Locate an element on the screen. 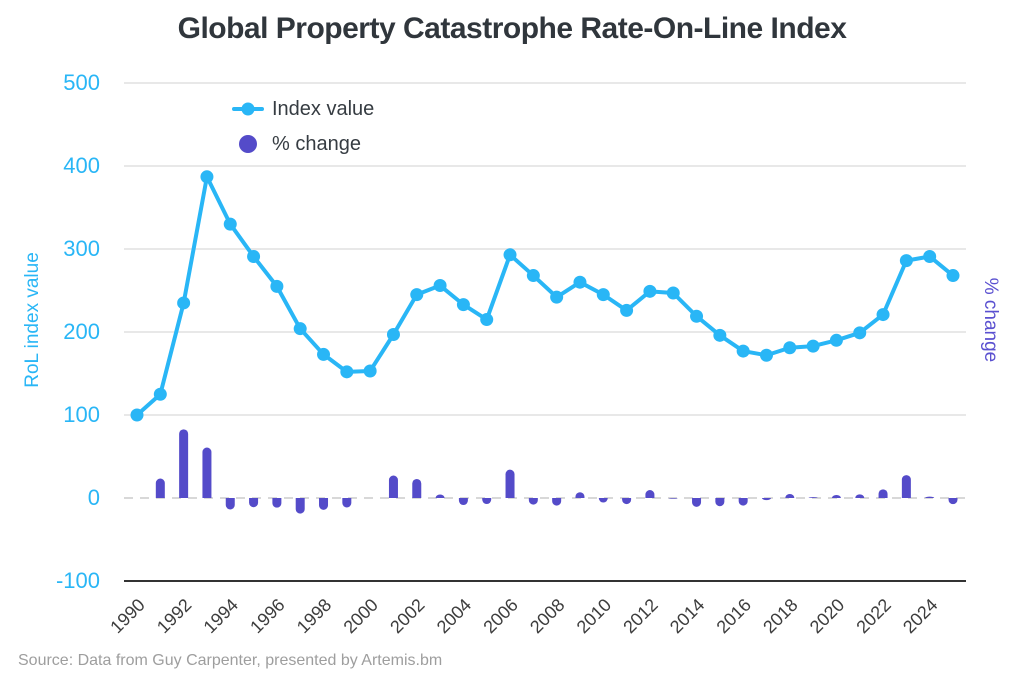  bar-pct-change-1995 is located at coordinates (254, 503).